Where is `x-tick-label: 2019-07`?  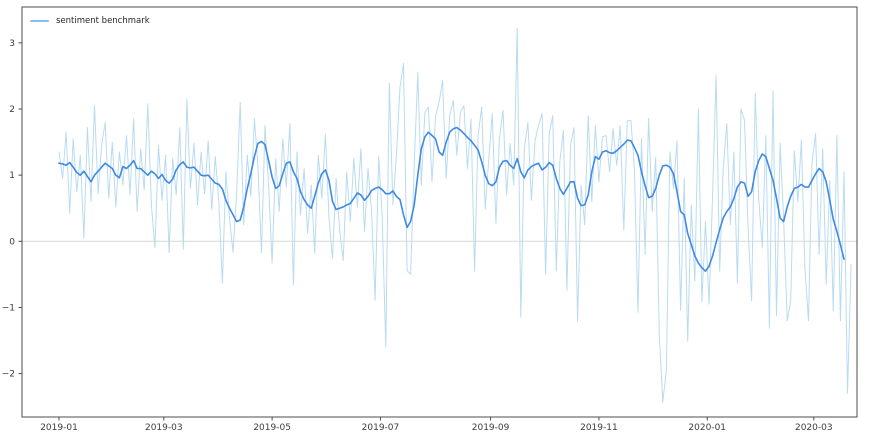 x-tick-label: 2019-07 is located at coordinates (381, 428).